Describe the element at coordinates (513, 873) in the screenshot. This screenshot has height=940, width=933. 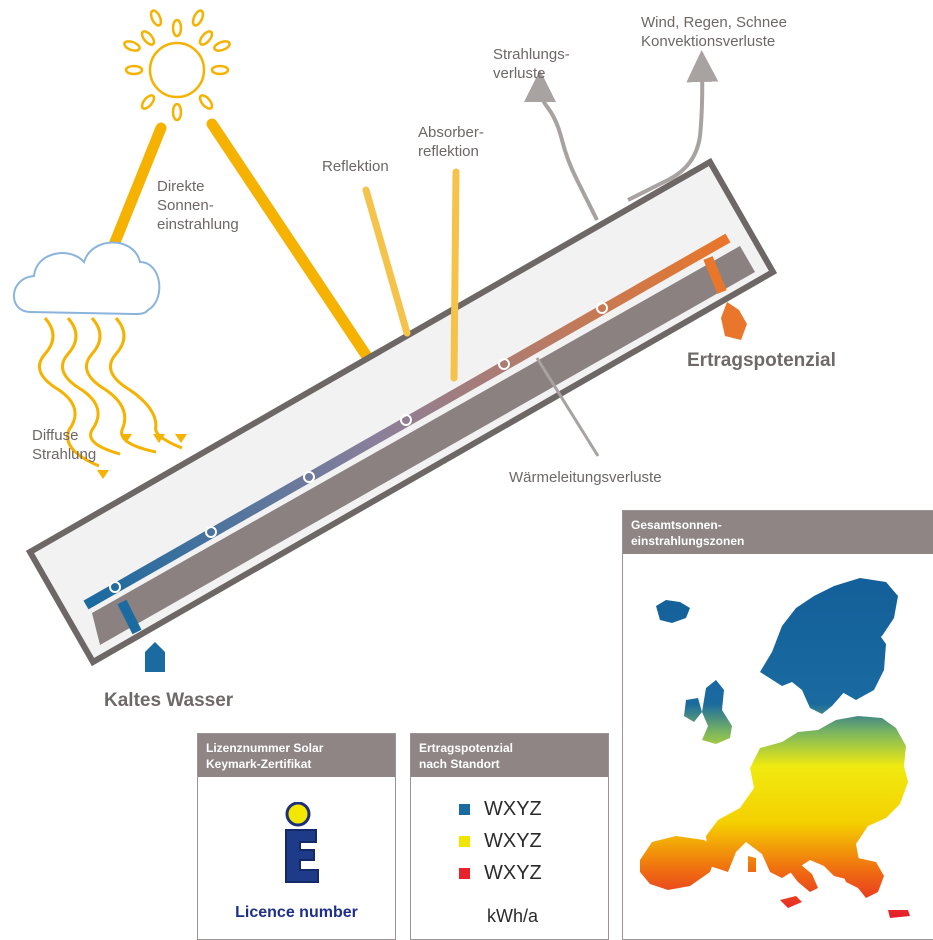
I see `legend-label-red: WXYZ` at that location.